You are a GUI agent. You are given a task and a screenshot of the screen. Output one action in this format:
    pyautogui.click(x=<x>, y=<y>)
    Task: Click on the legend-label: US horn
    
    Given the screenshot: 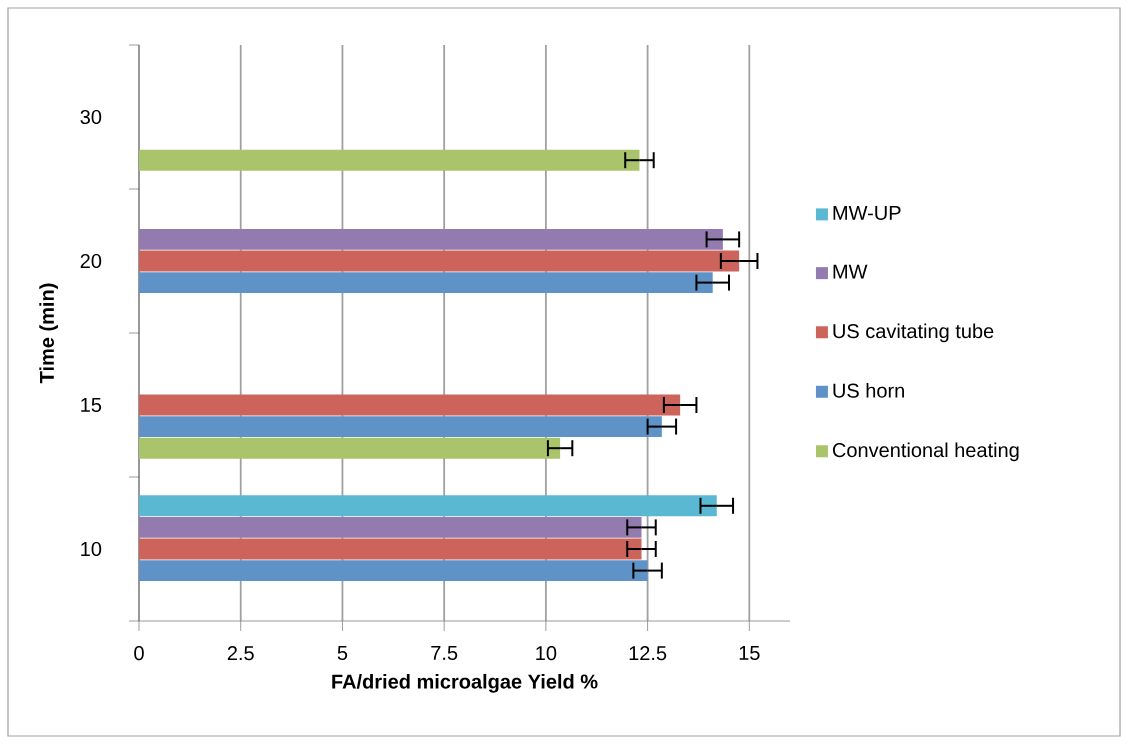 What is the action you would take?
    pyautogui.click(x=868, y=390)
    